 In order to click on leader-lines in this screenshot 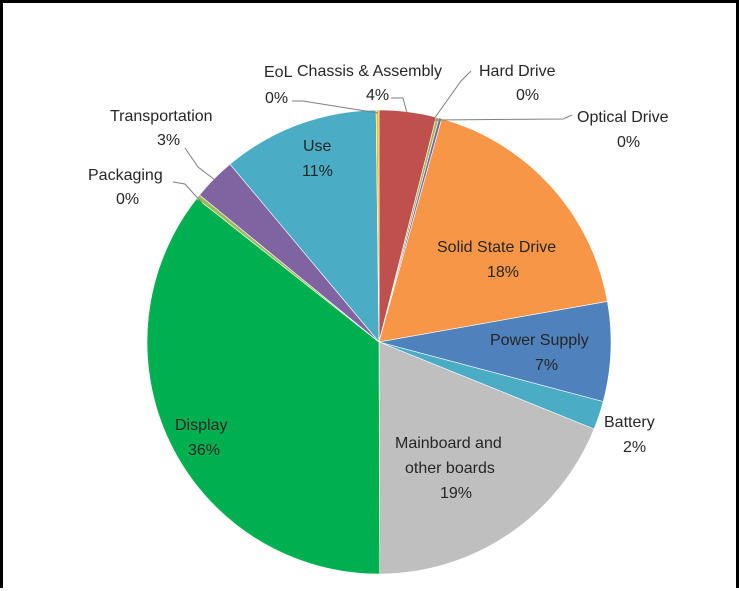, I will do `click(372, 137)`.